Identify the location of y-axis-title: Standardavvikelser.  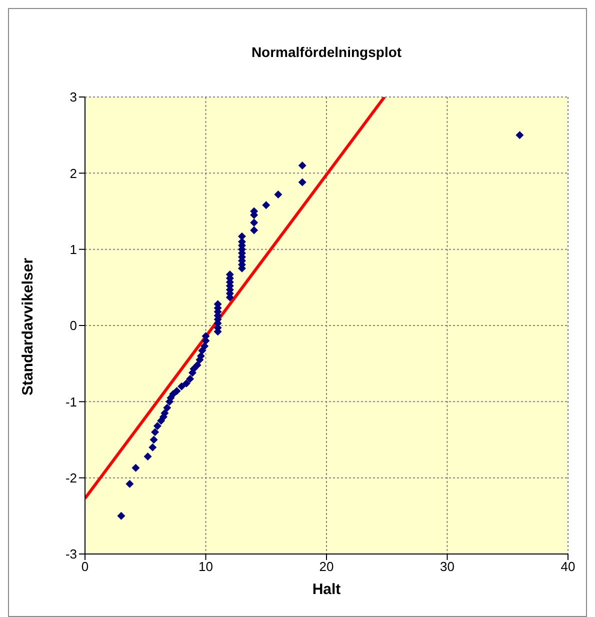
(27, 327).